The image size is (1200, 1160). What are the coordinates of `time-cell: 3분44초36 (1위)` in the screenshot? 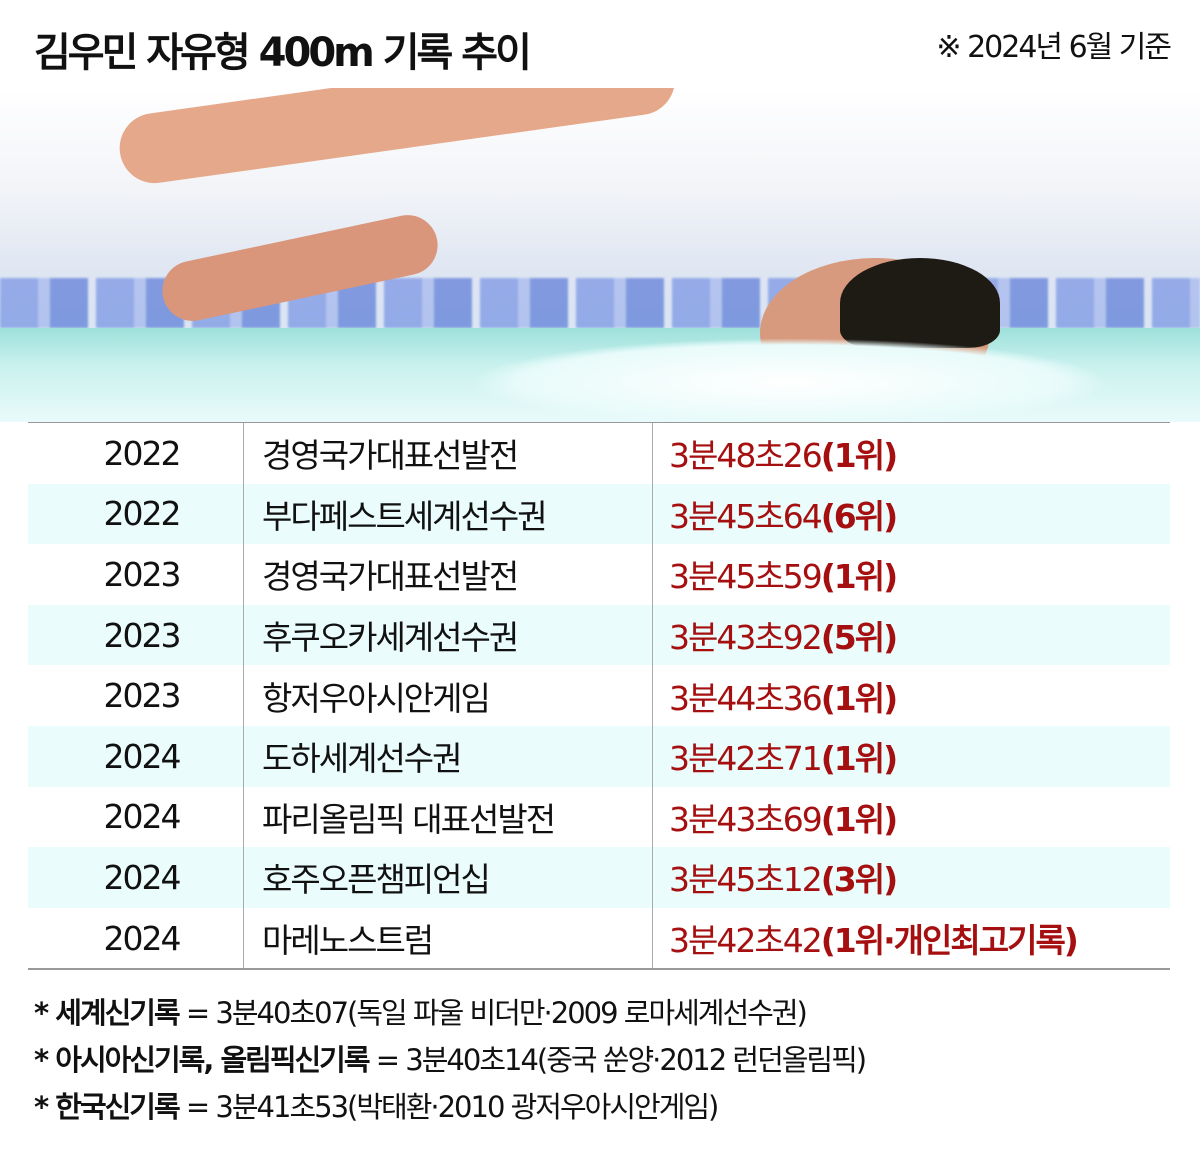 It's located at (775, 695).